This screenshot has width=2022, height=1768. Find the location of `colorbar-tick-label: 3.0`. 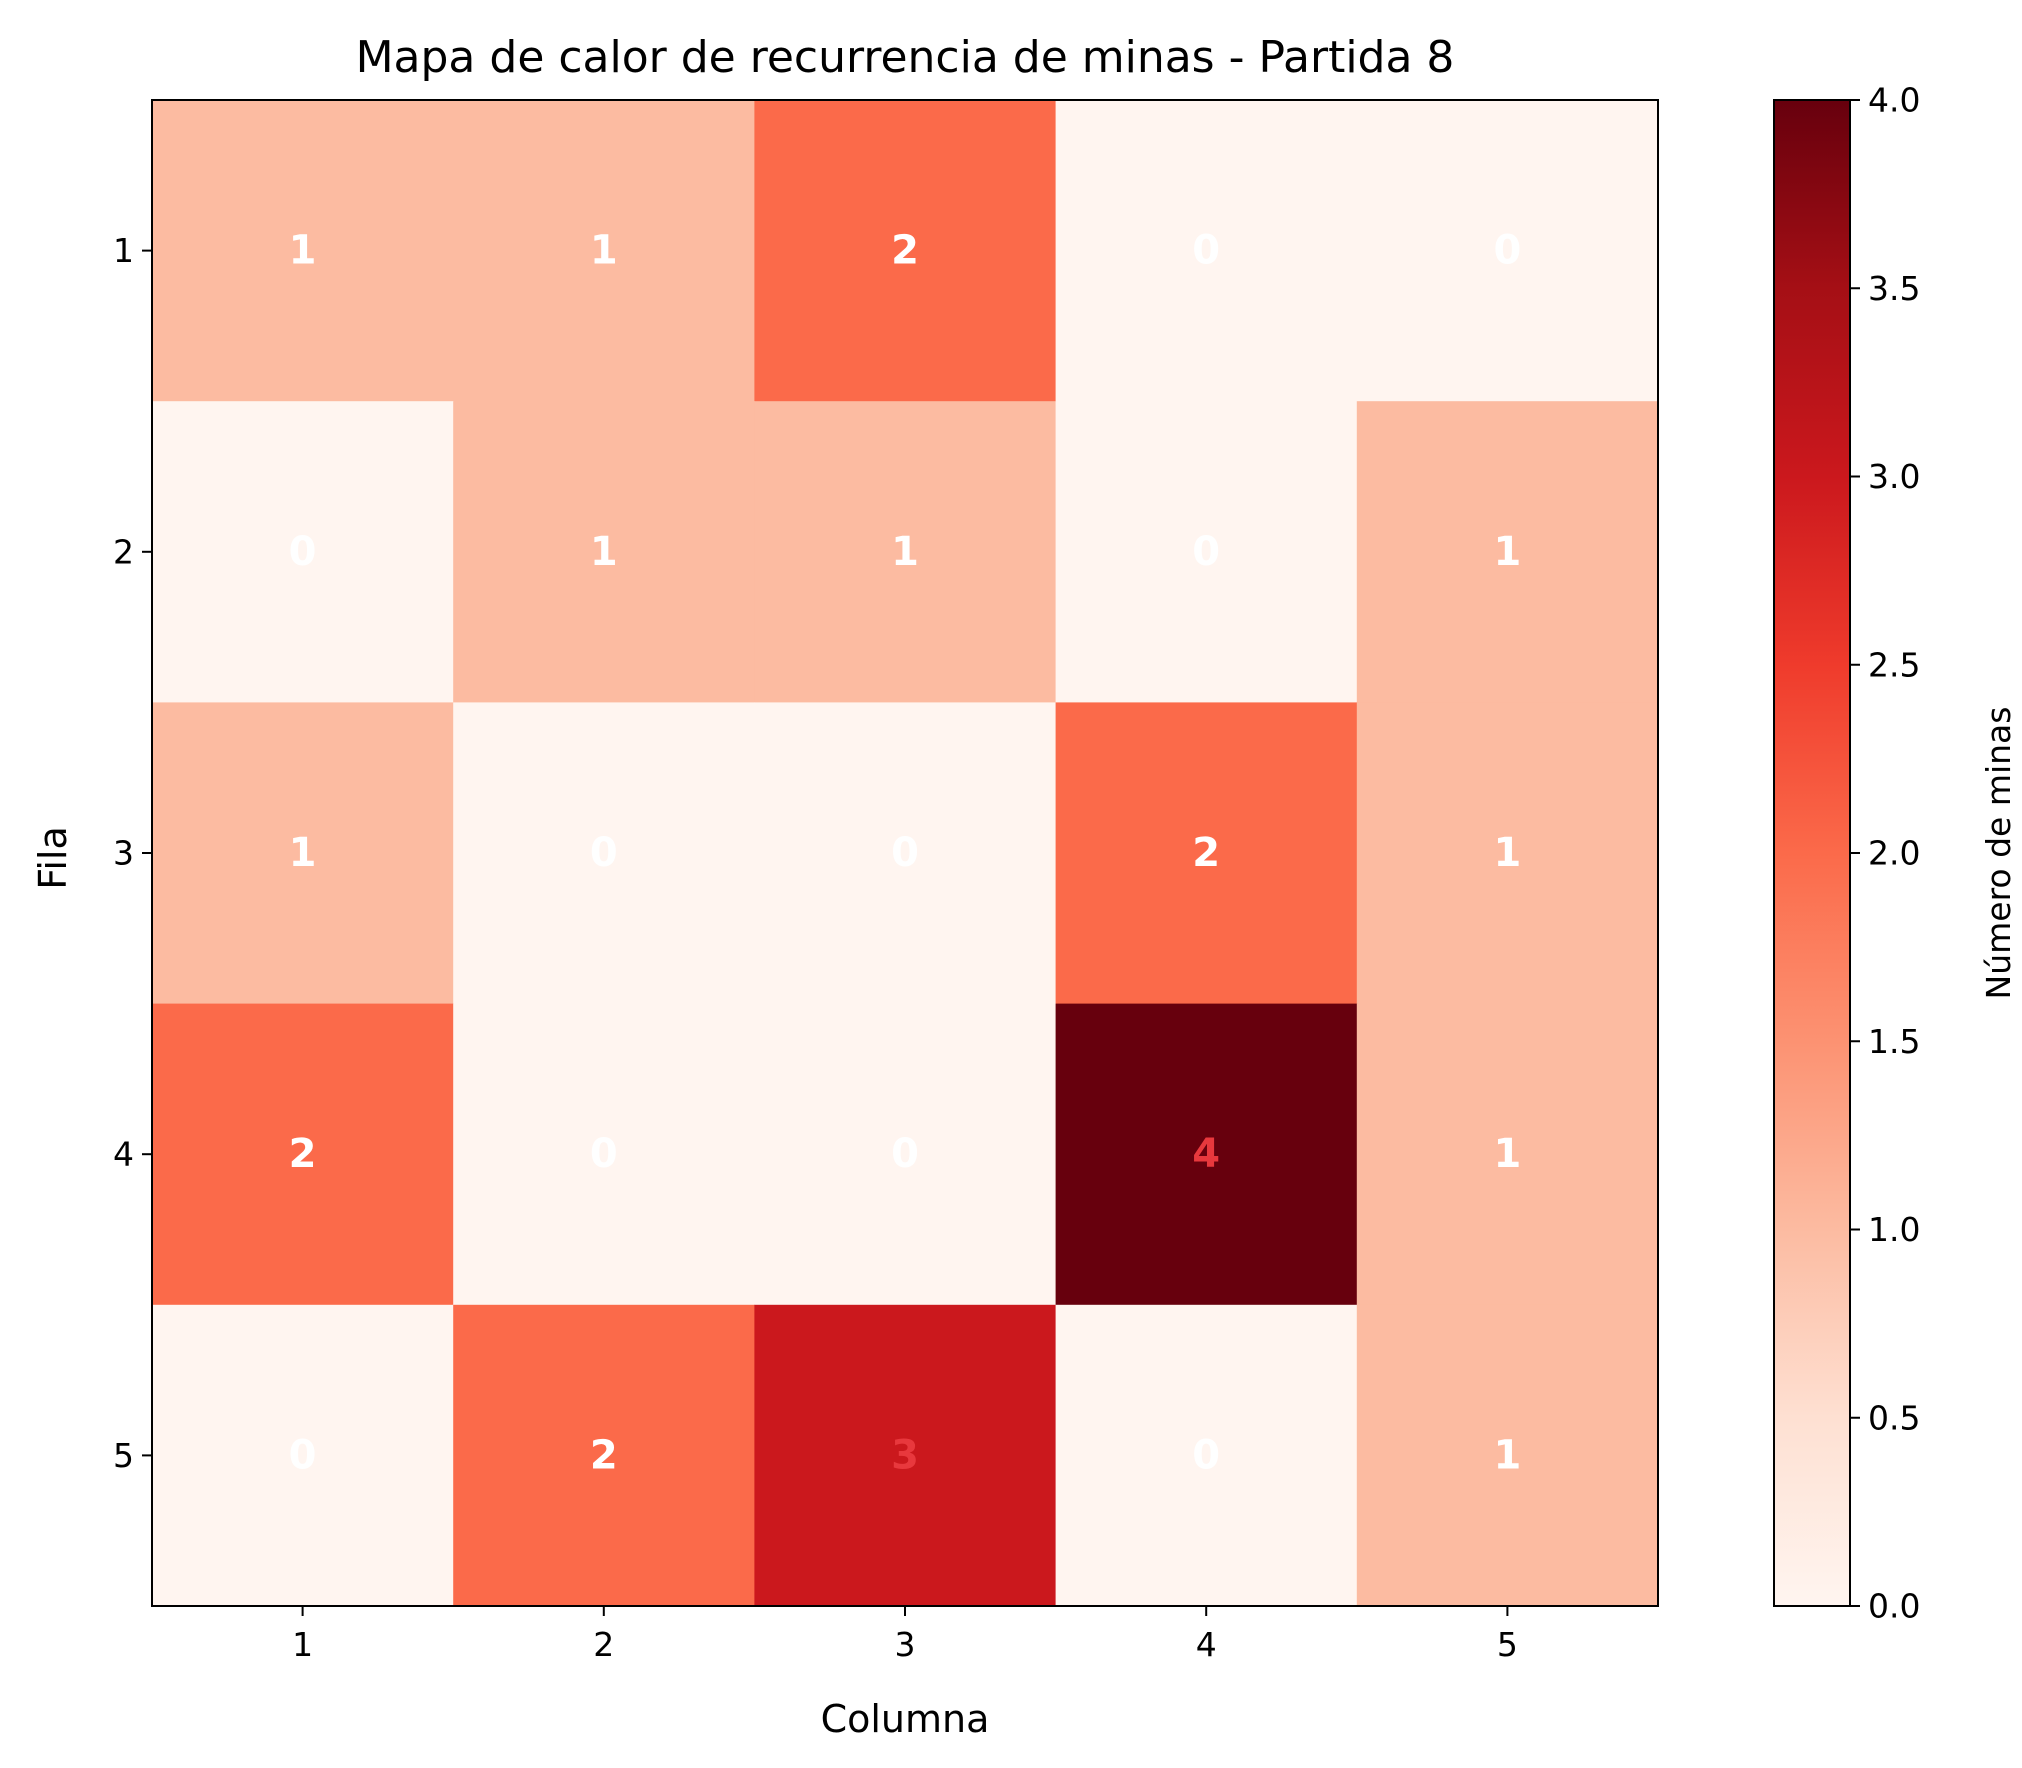

colorbar-tick-label: 3.0 is located at coordinates (1894, 476).